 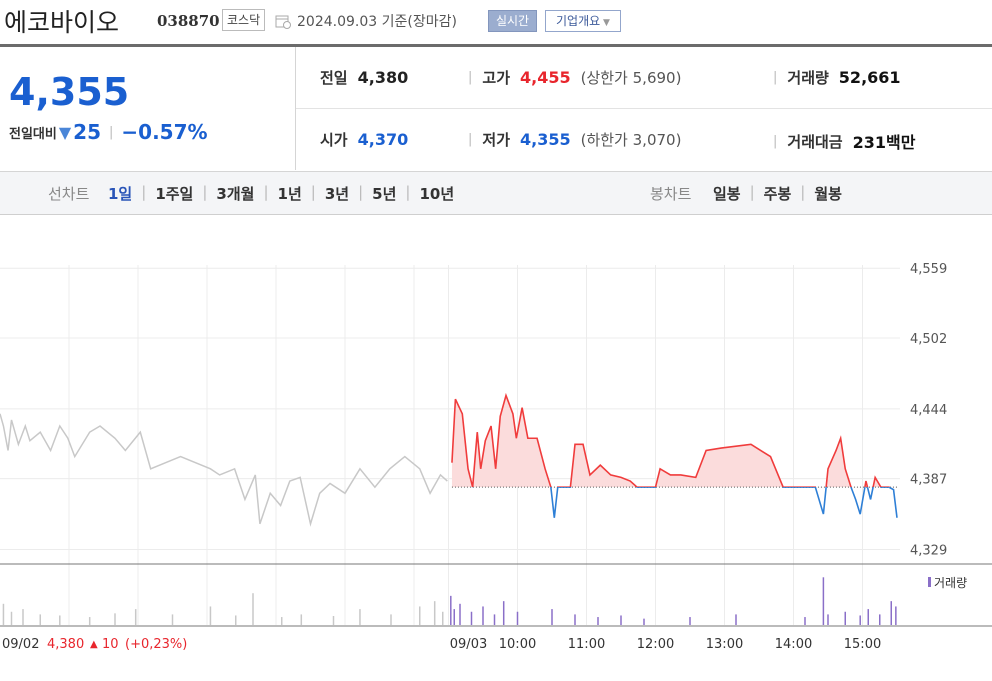 What do you see at coordinates (65, 132) in the screenshot?
I see `down-arrow: ▼` at bounding box center [65, 132].